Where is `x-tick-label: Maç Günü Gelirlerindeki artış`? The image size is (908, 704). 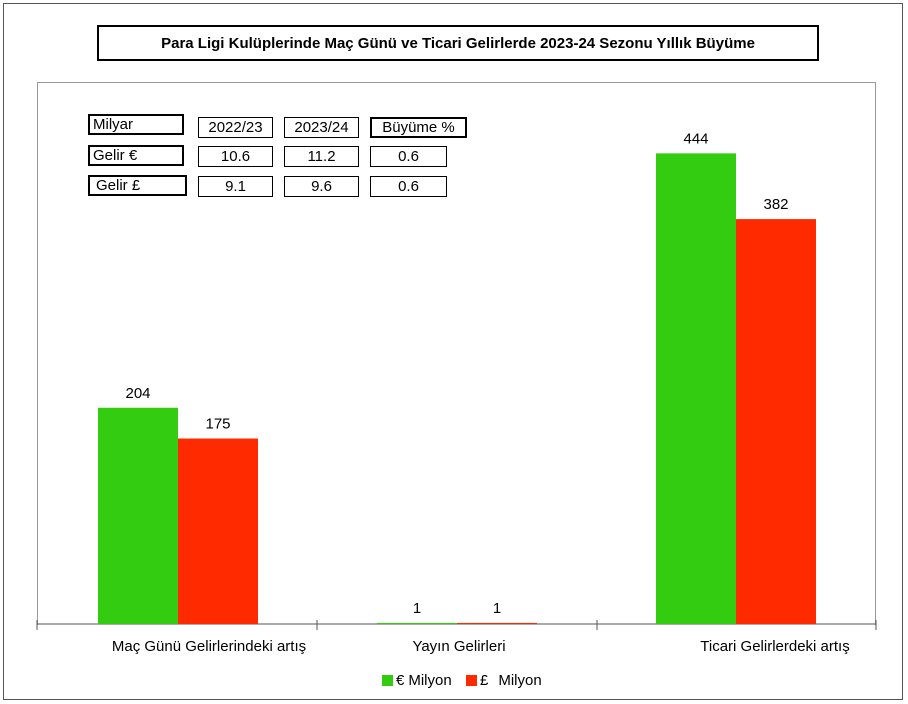 x-tick-label: Maç Günü Gelirlerindeki artış is located at coordinates (209, 646).